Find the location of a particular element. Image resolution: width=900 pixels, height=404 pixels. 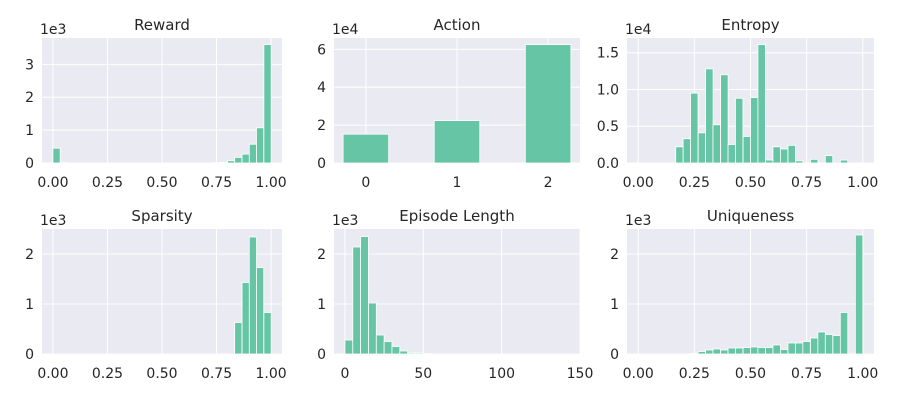

histogram-panel: Reward 1e3 0.00 0.25 0.50 0.75 1.00 0 1 2 3 is located at coordinates (156, 103).